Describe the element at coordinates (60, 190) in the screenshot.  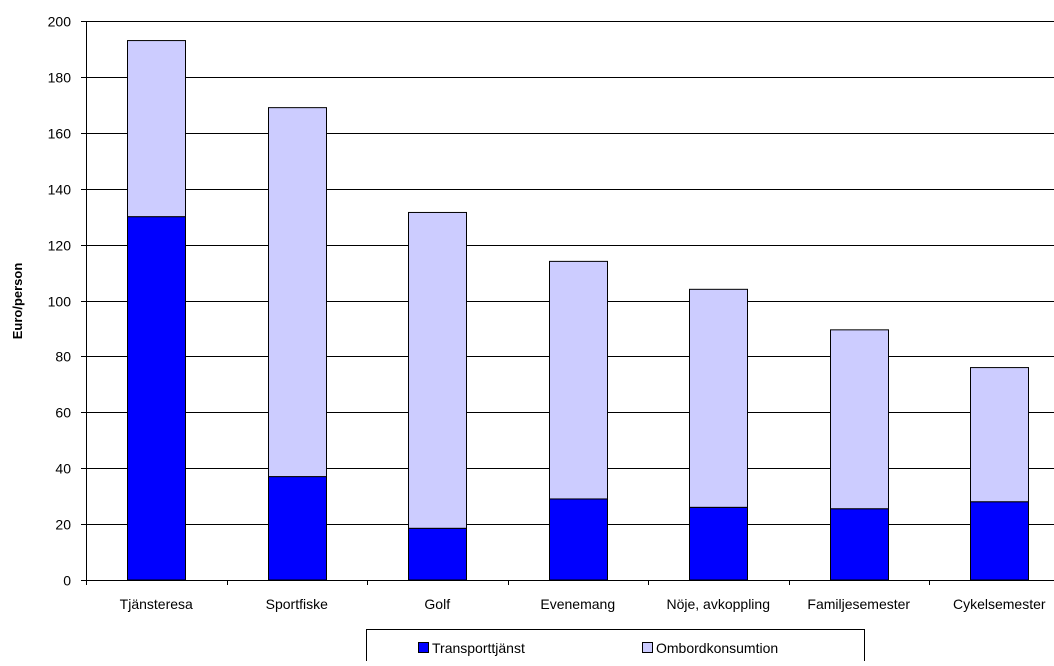
I see `y-tick-label: 140` at that location.